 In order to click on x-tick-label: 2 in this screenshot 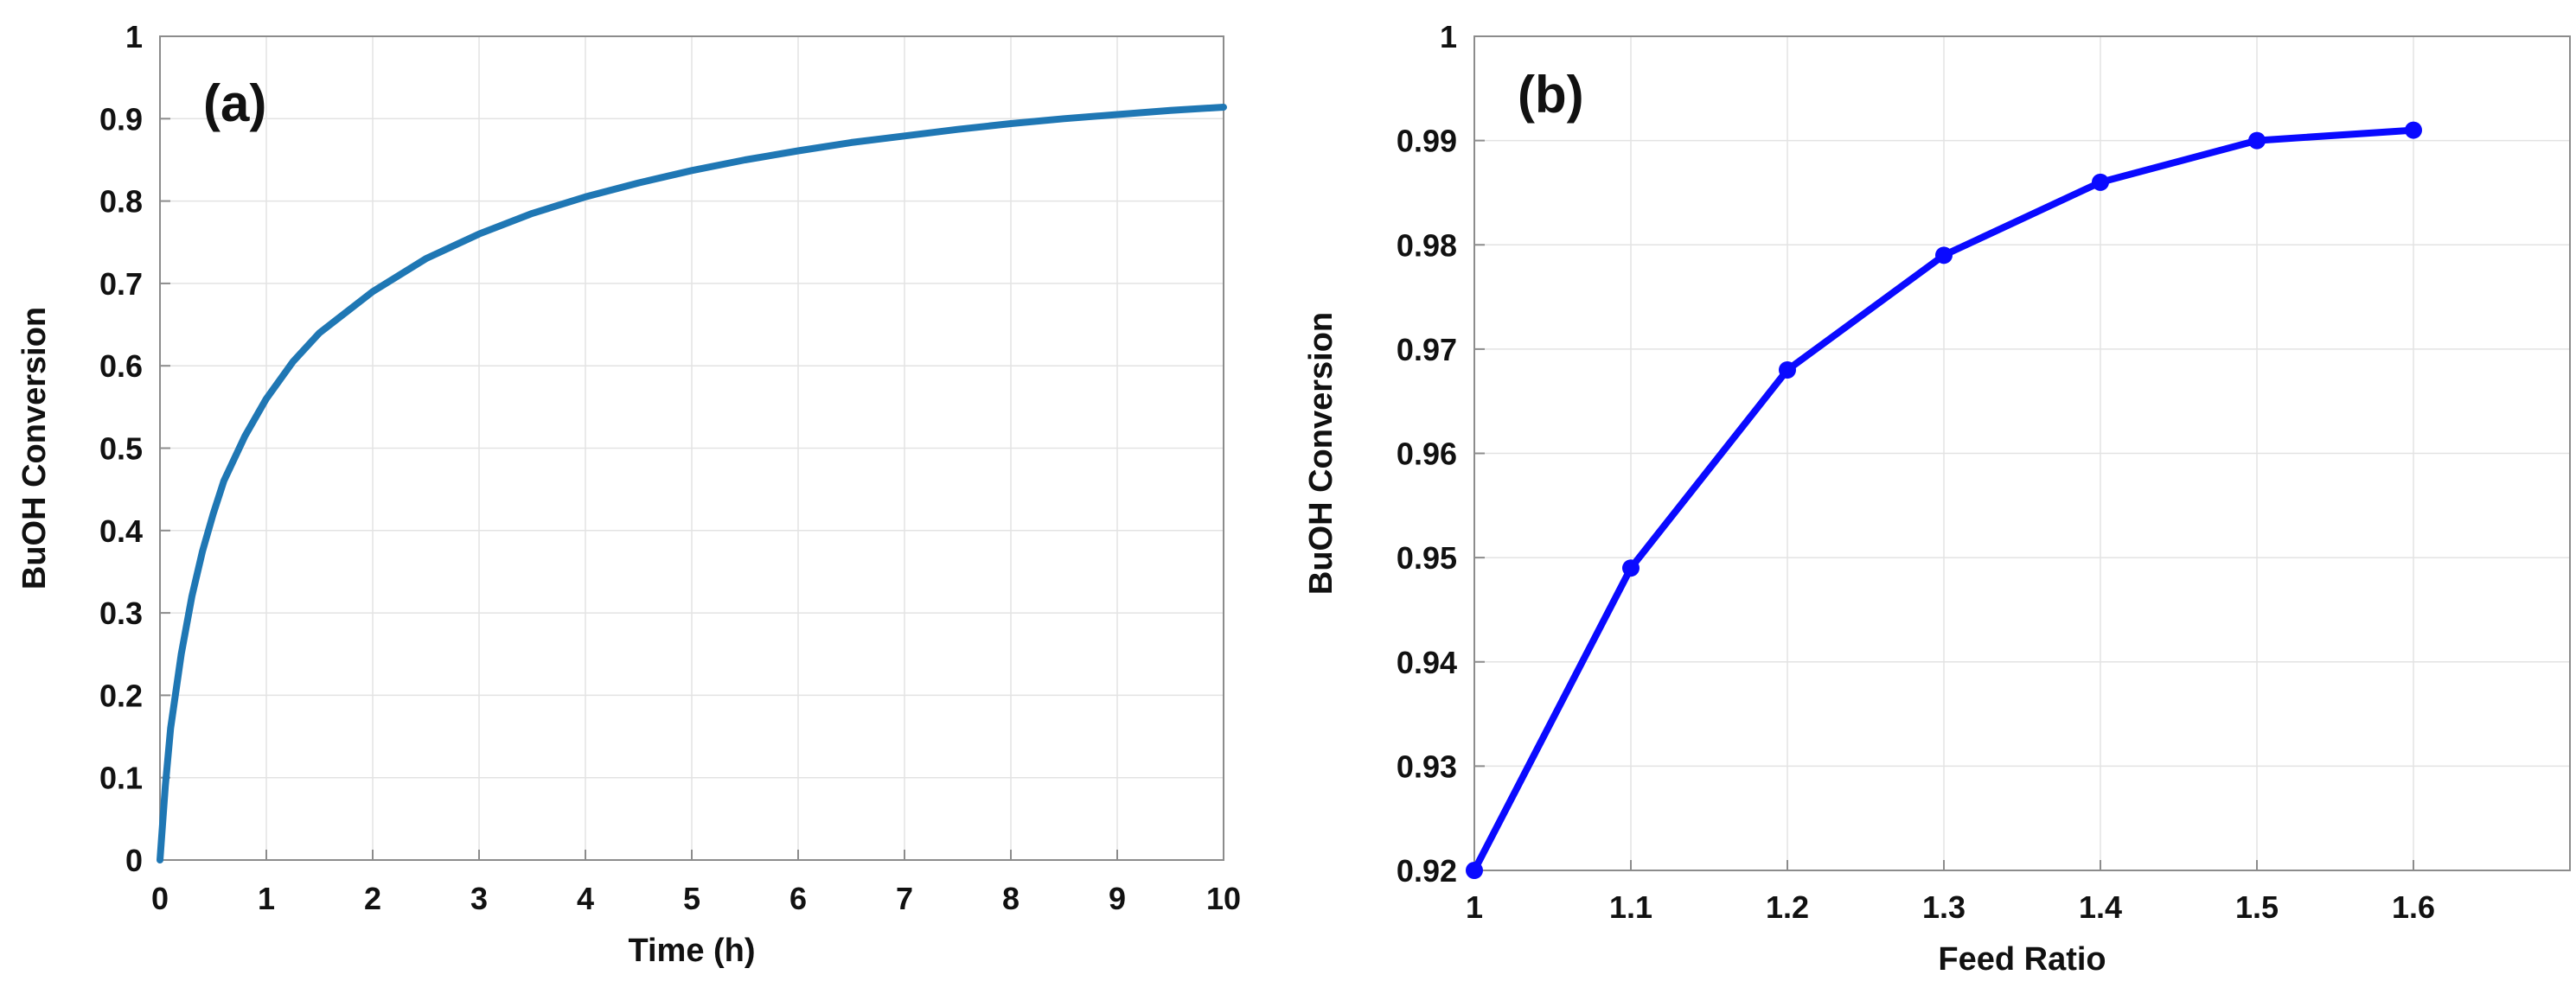, I will do `click(372, 898)`.